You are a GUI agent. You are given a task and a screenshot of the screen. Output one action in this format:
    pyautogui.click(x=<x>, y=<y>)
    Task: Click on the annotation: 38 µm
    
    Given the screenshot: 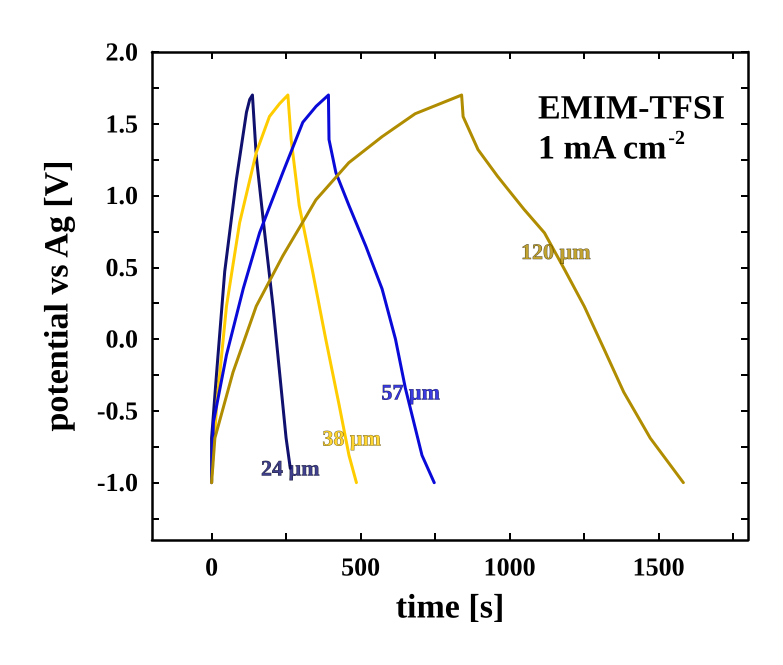 What is the action you would take?
    pyautogui.click(x=351, y=438)
    